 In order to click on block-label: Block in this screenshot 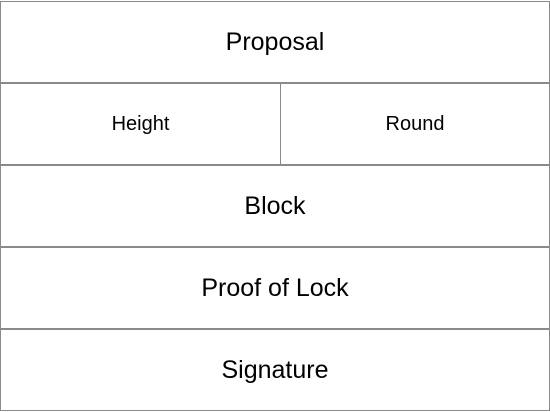, I will do `click(275, 205)`.